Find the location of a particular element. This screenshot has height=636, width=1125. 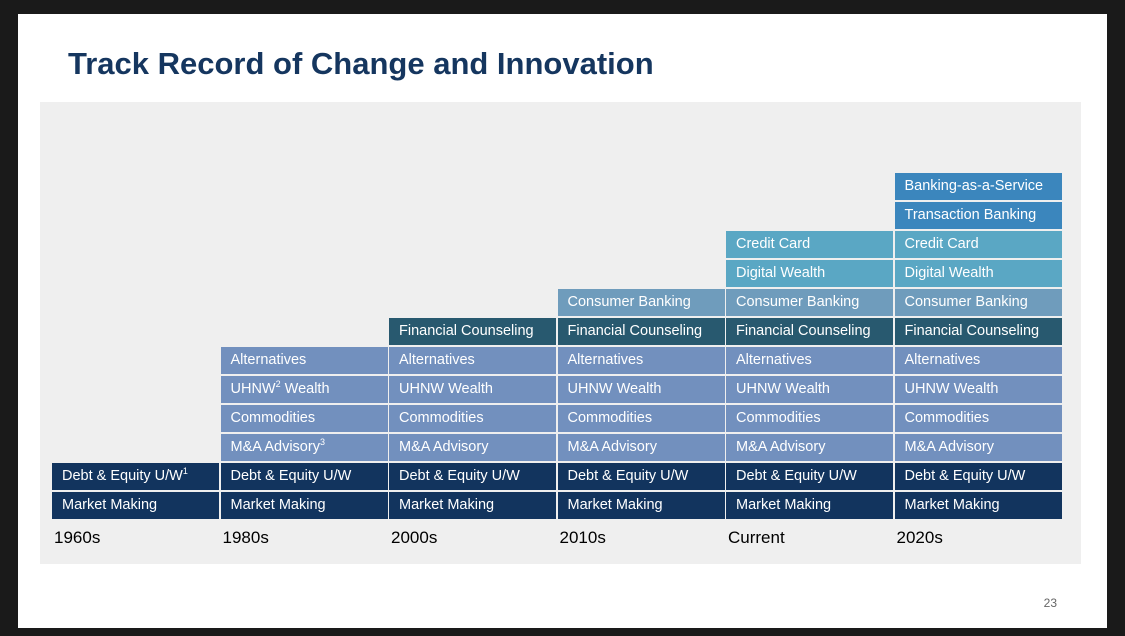

capability-cell: UHNW2 Wealth is located at coordinates (304, 389).